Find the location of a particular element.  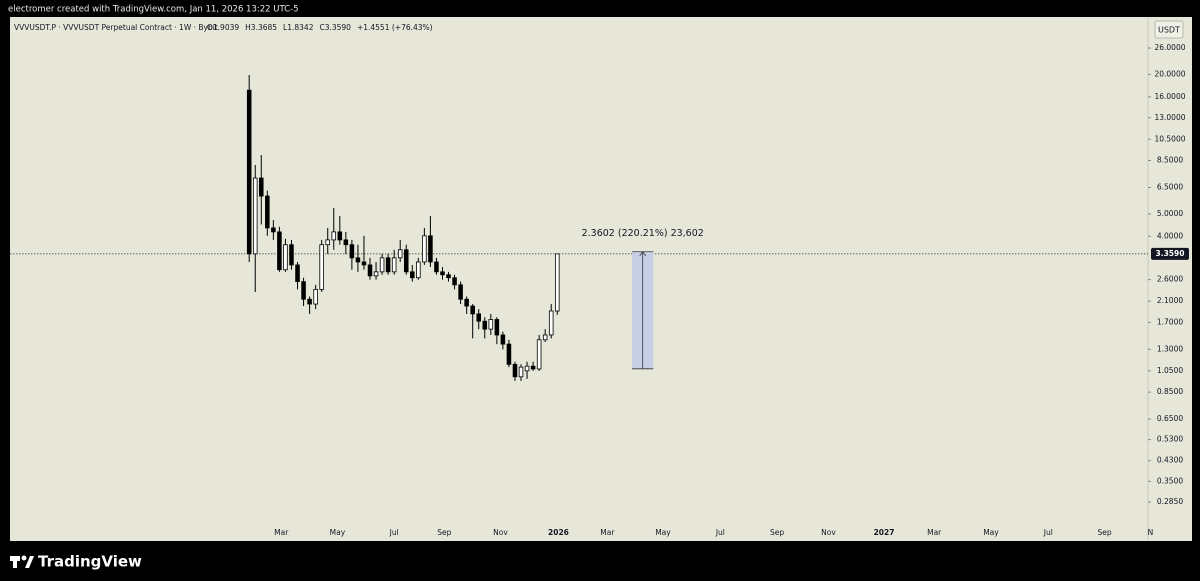

x-tick-label: N is located at coordinates (1151, 532).